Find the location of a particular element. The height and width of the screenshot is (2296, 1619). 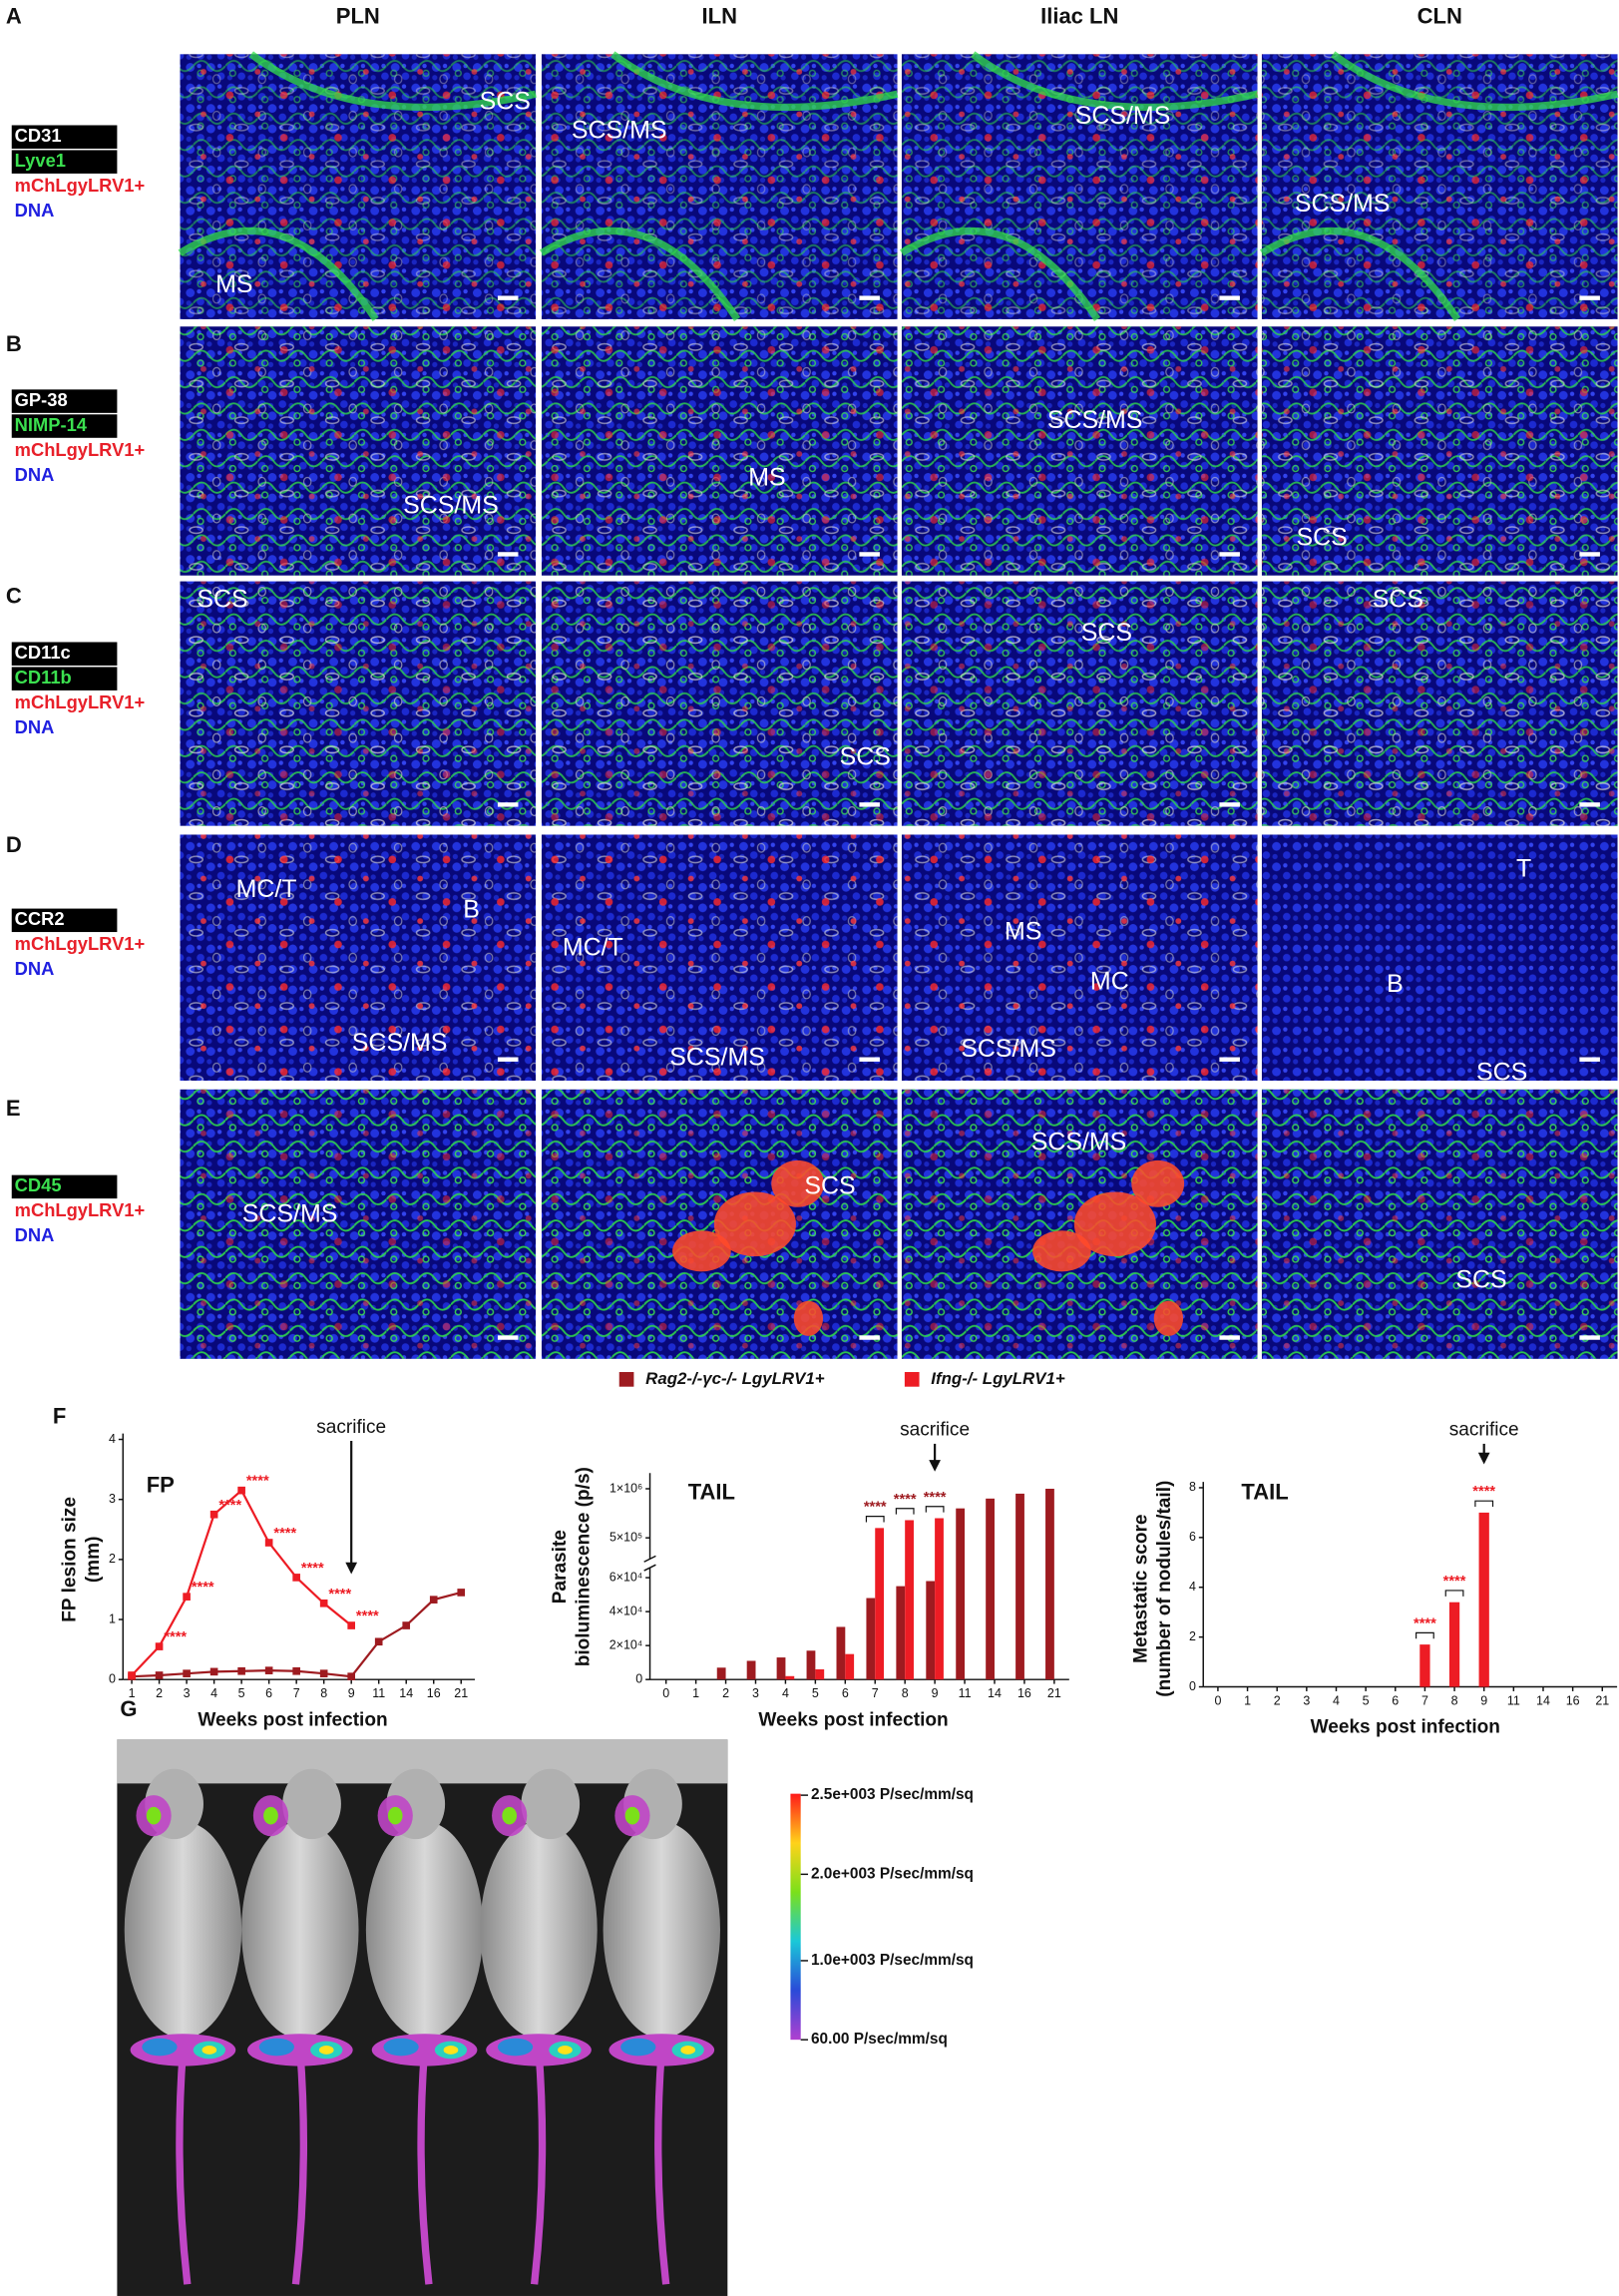

y-tick-label: 4 is located at coordinates (112, 1439).